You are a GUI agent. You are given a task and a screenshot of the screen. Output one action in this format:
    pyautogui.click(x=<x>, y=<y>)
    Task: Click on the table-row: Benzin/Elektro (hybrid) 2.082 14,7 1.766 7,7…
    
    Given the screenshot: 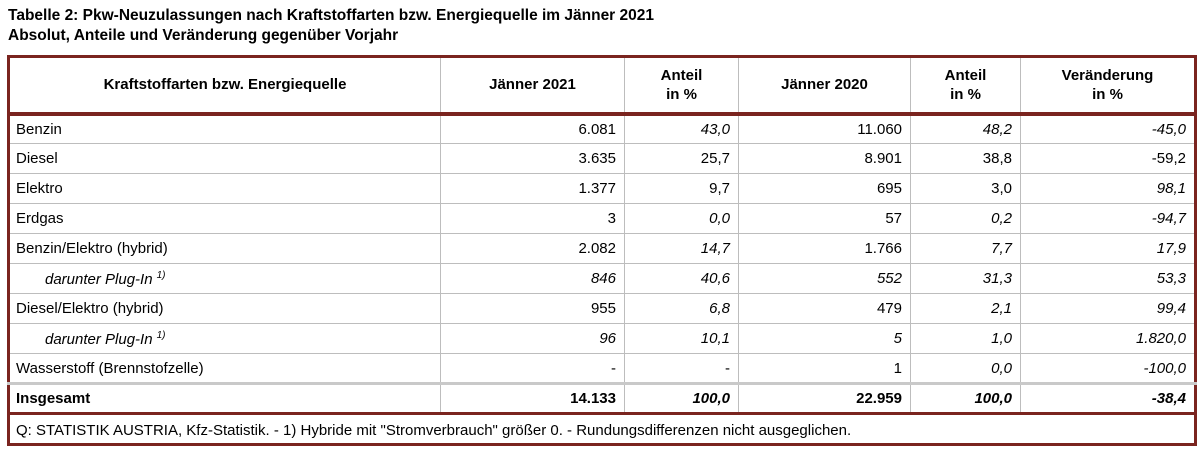 What is the action you would take?
    pyautogui.click(x=602, y=248)
    